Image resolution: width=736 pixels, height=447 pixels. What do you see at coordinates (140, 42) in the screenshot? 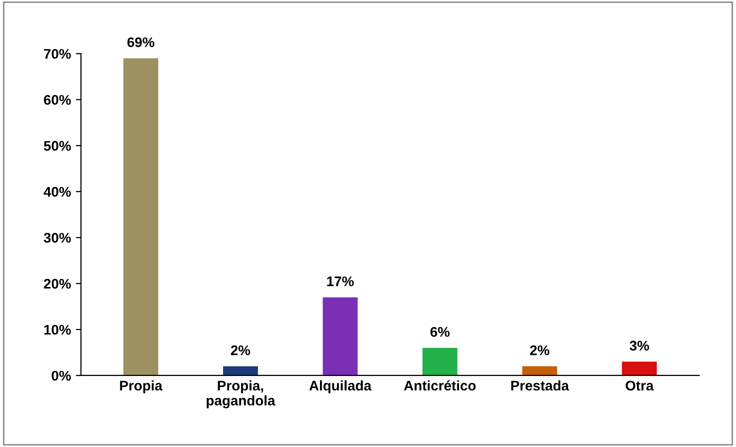
I see `data-label: 69%` at bounding box center [140, 42].